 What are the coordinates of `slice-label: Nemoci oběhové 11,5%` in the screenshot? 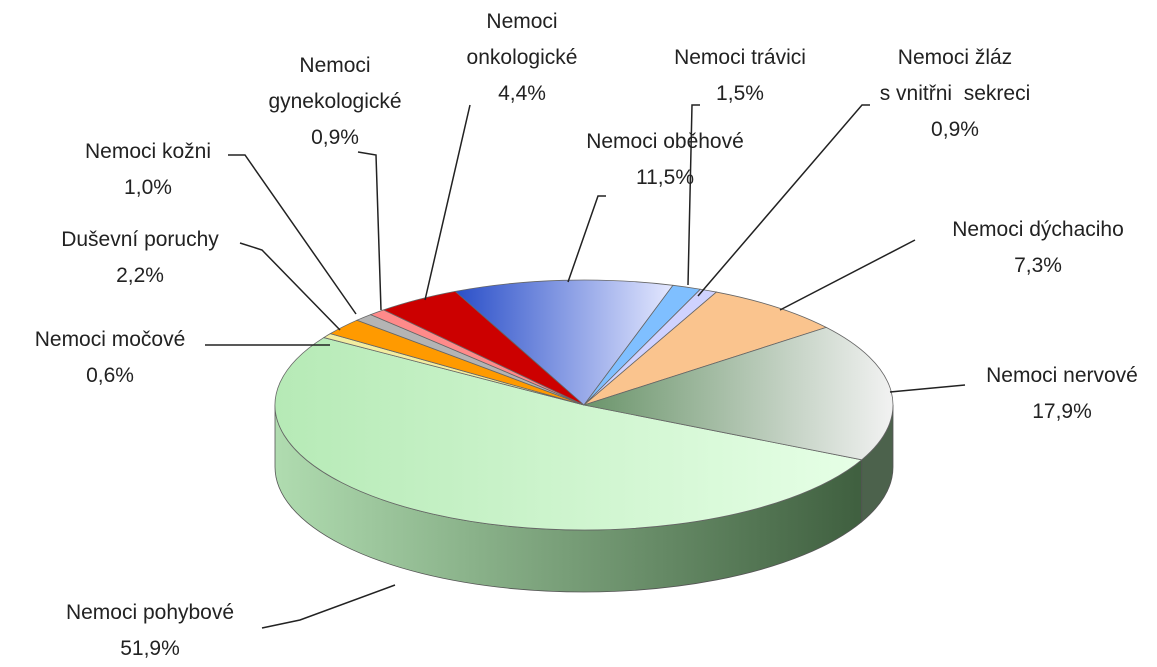 It's located at (665, 160).